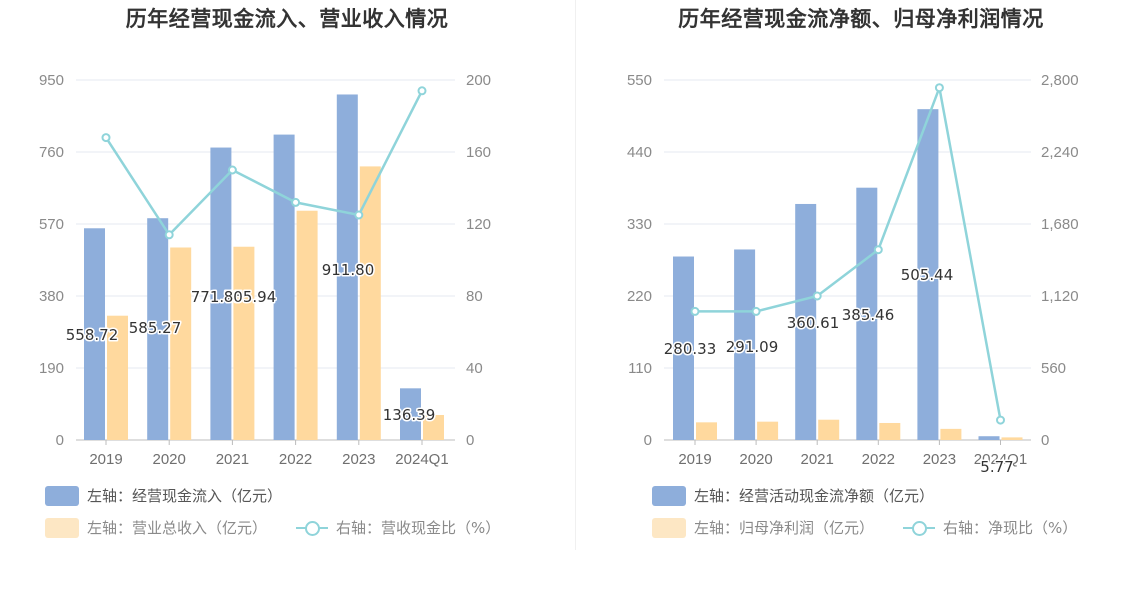 This screenshot has width=1148, height=589. I want to click on legend-item-bar-orange: 左轴：营业总收入（亿元）, so click(156, 527).